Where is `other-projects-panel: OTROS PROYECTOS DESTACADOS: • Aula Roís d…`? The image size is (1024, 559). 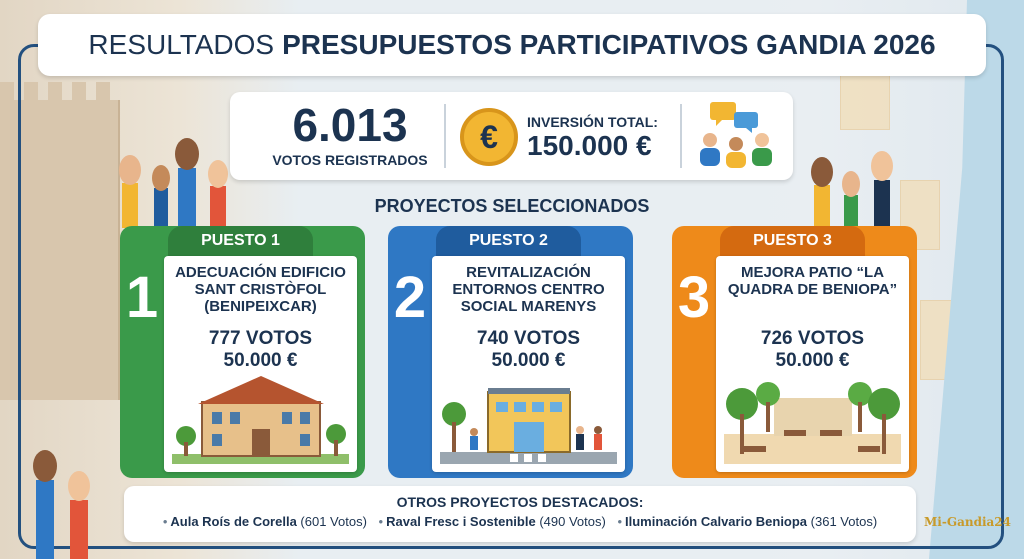
other-projects-panel: OTROS PROYECTOS DESTACADOS: • Aula Roís d… is located at coordinates (520, 514).